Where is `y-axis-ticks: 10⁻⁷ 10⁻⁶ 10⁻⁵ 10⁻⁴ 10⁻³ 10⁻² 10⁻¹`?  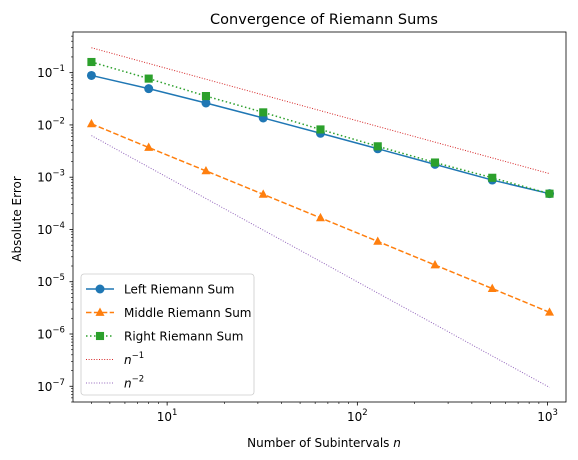
y-axis-ticks: 10⁻⁷ 10⁻⁶ 10⁻⁵ 10⁻⁴ 10⁻³ 10⁻² 10⁻¹ is located at coordinates (55, 219).